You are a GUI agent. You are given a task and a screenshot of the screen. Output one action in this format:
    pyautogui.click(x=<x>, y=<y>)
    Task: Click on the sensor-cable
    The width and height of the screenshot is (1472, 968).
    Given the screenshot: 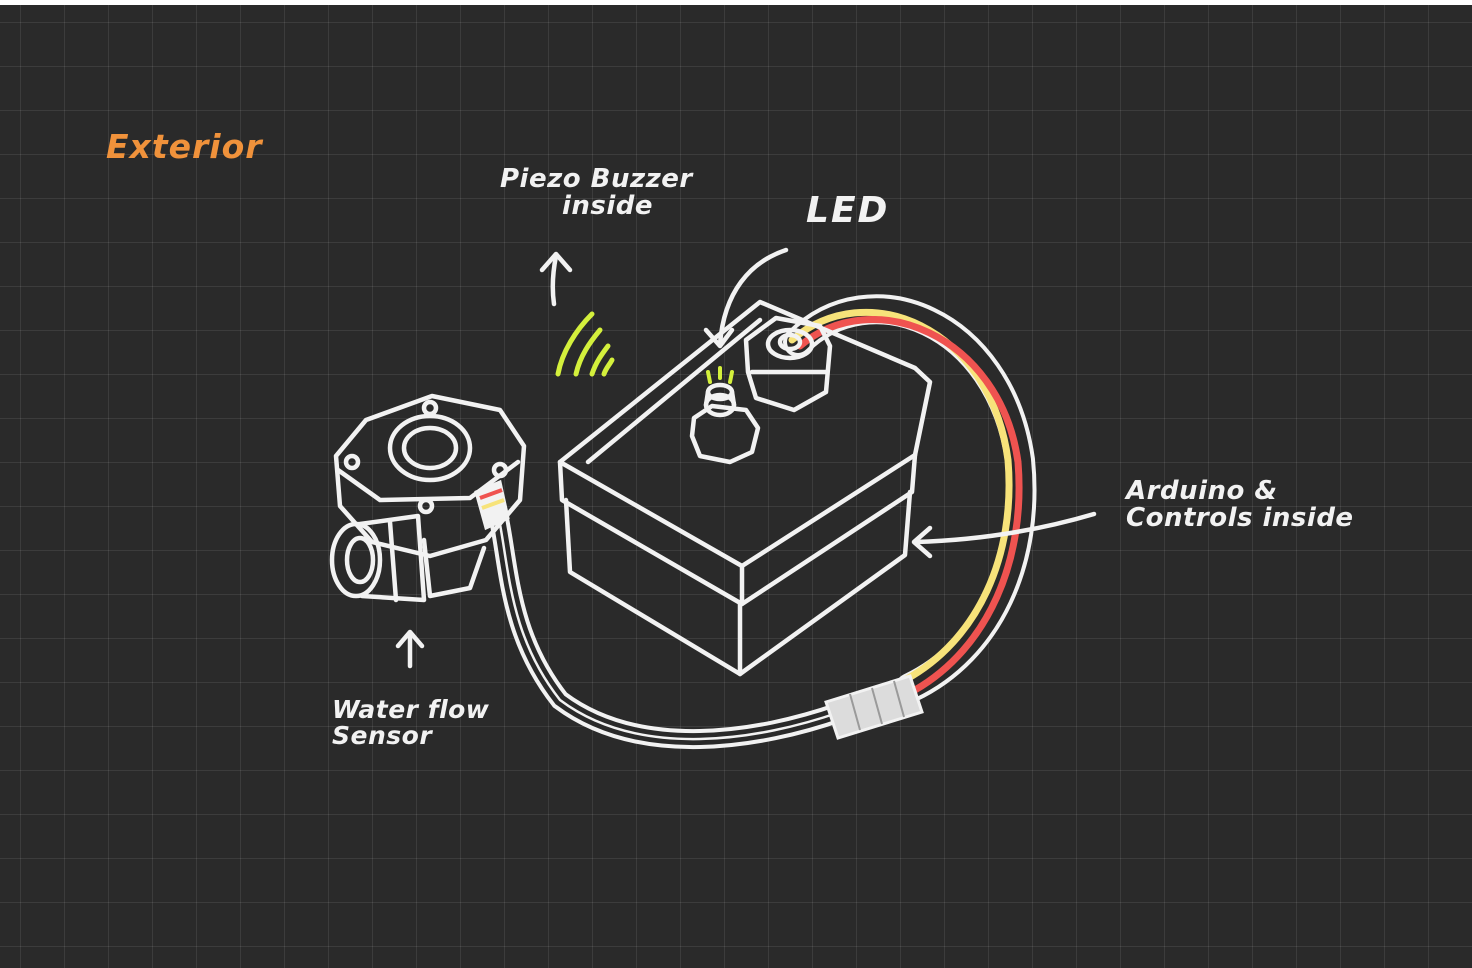 What is the action you would take?
    pyautogui.click(x=667, y=619)
    